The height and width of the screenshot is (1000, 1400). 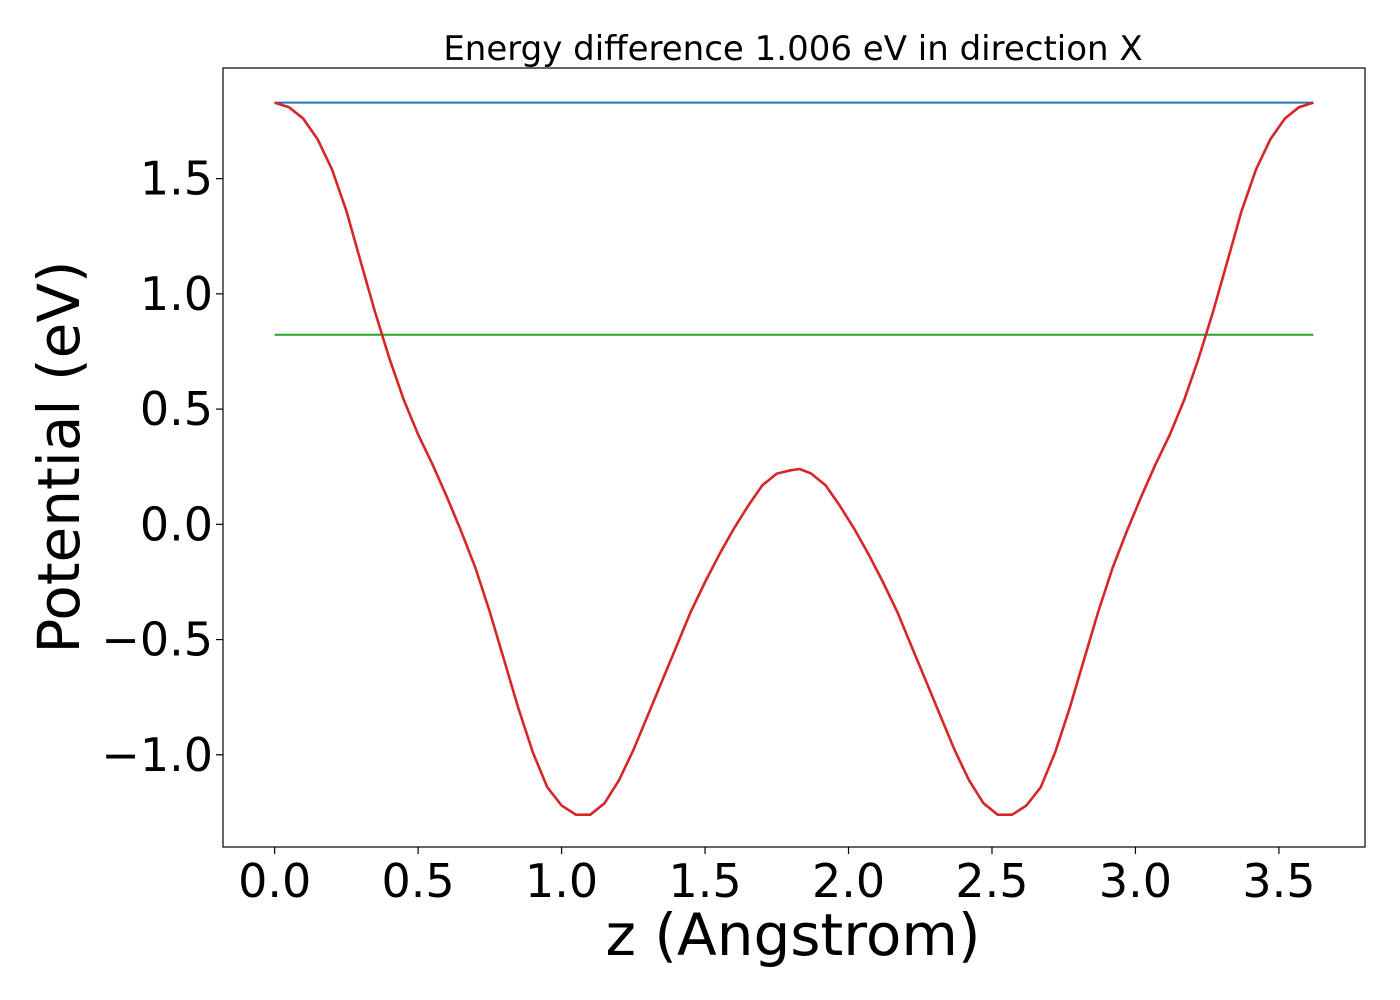 I want to click on y-axis-label: Potential (eV), so click(x=59, y=456).